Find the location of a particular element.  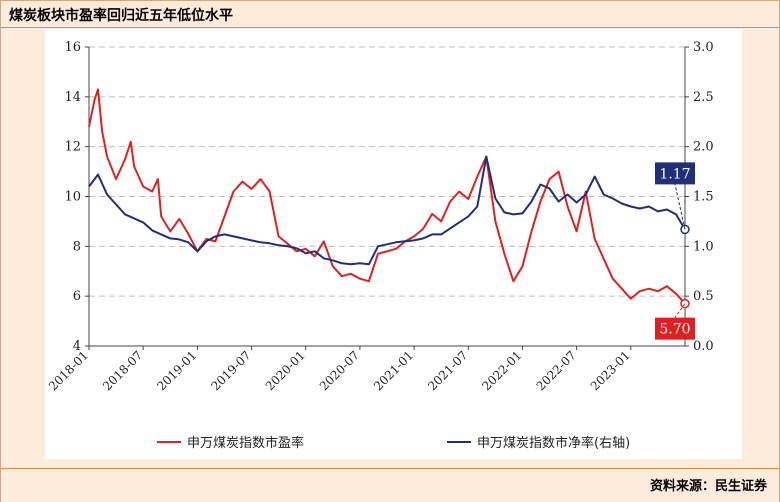

title-bar: 煤炭板块市盈率回归近五年低位水平 is located at coordinates (390, 14).